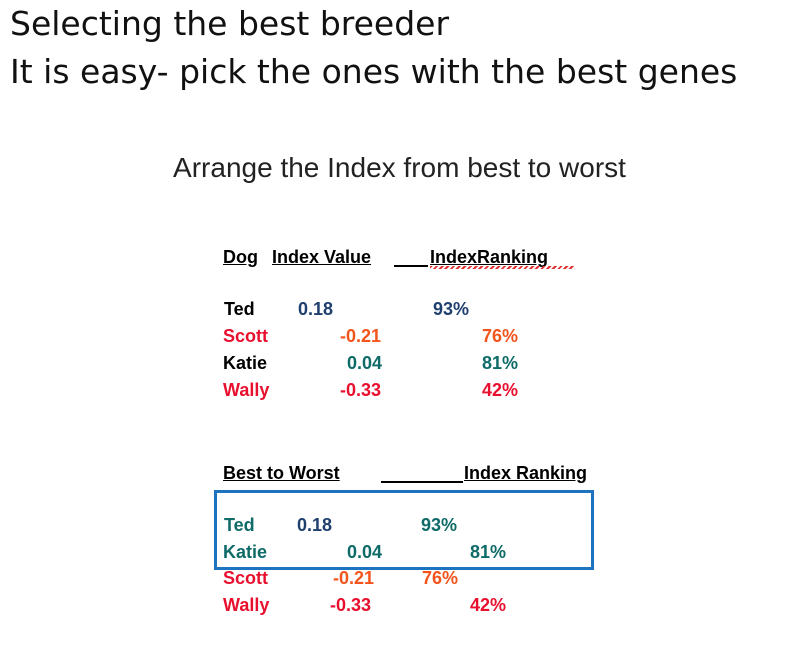  Describe the element at coordinates (489, 257) in the screenshot. I see `table1-header-index-ranking: IndexRanking` at that location.